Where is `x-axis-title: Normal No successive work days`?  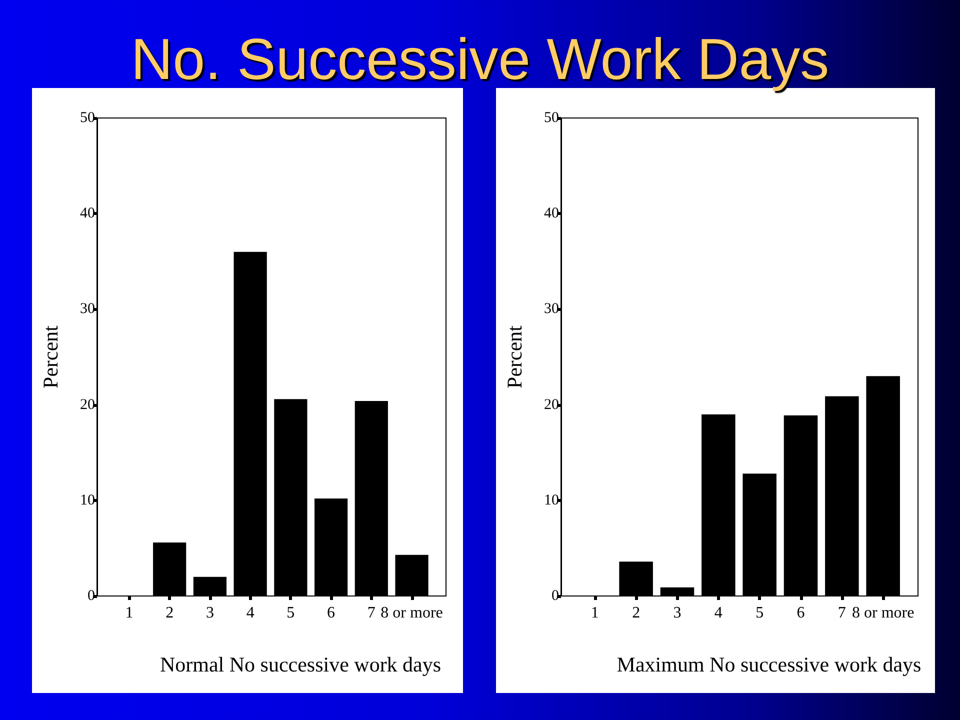
x-axis-title: Normal No successive work days is located at coordinates (301, 664).